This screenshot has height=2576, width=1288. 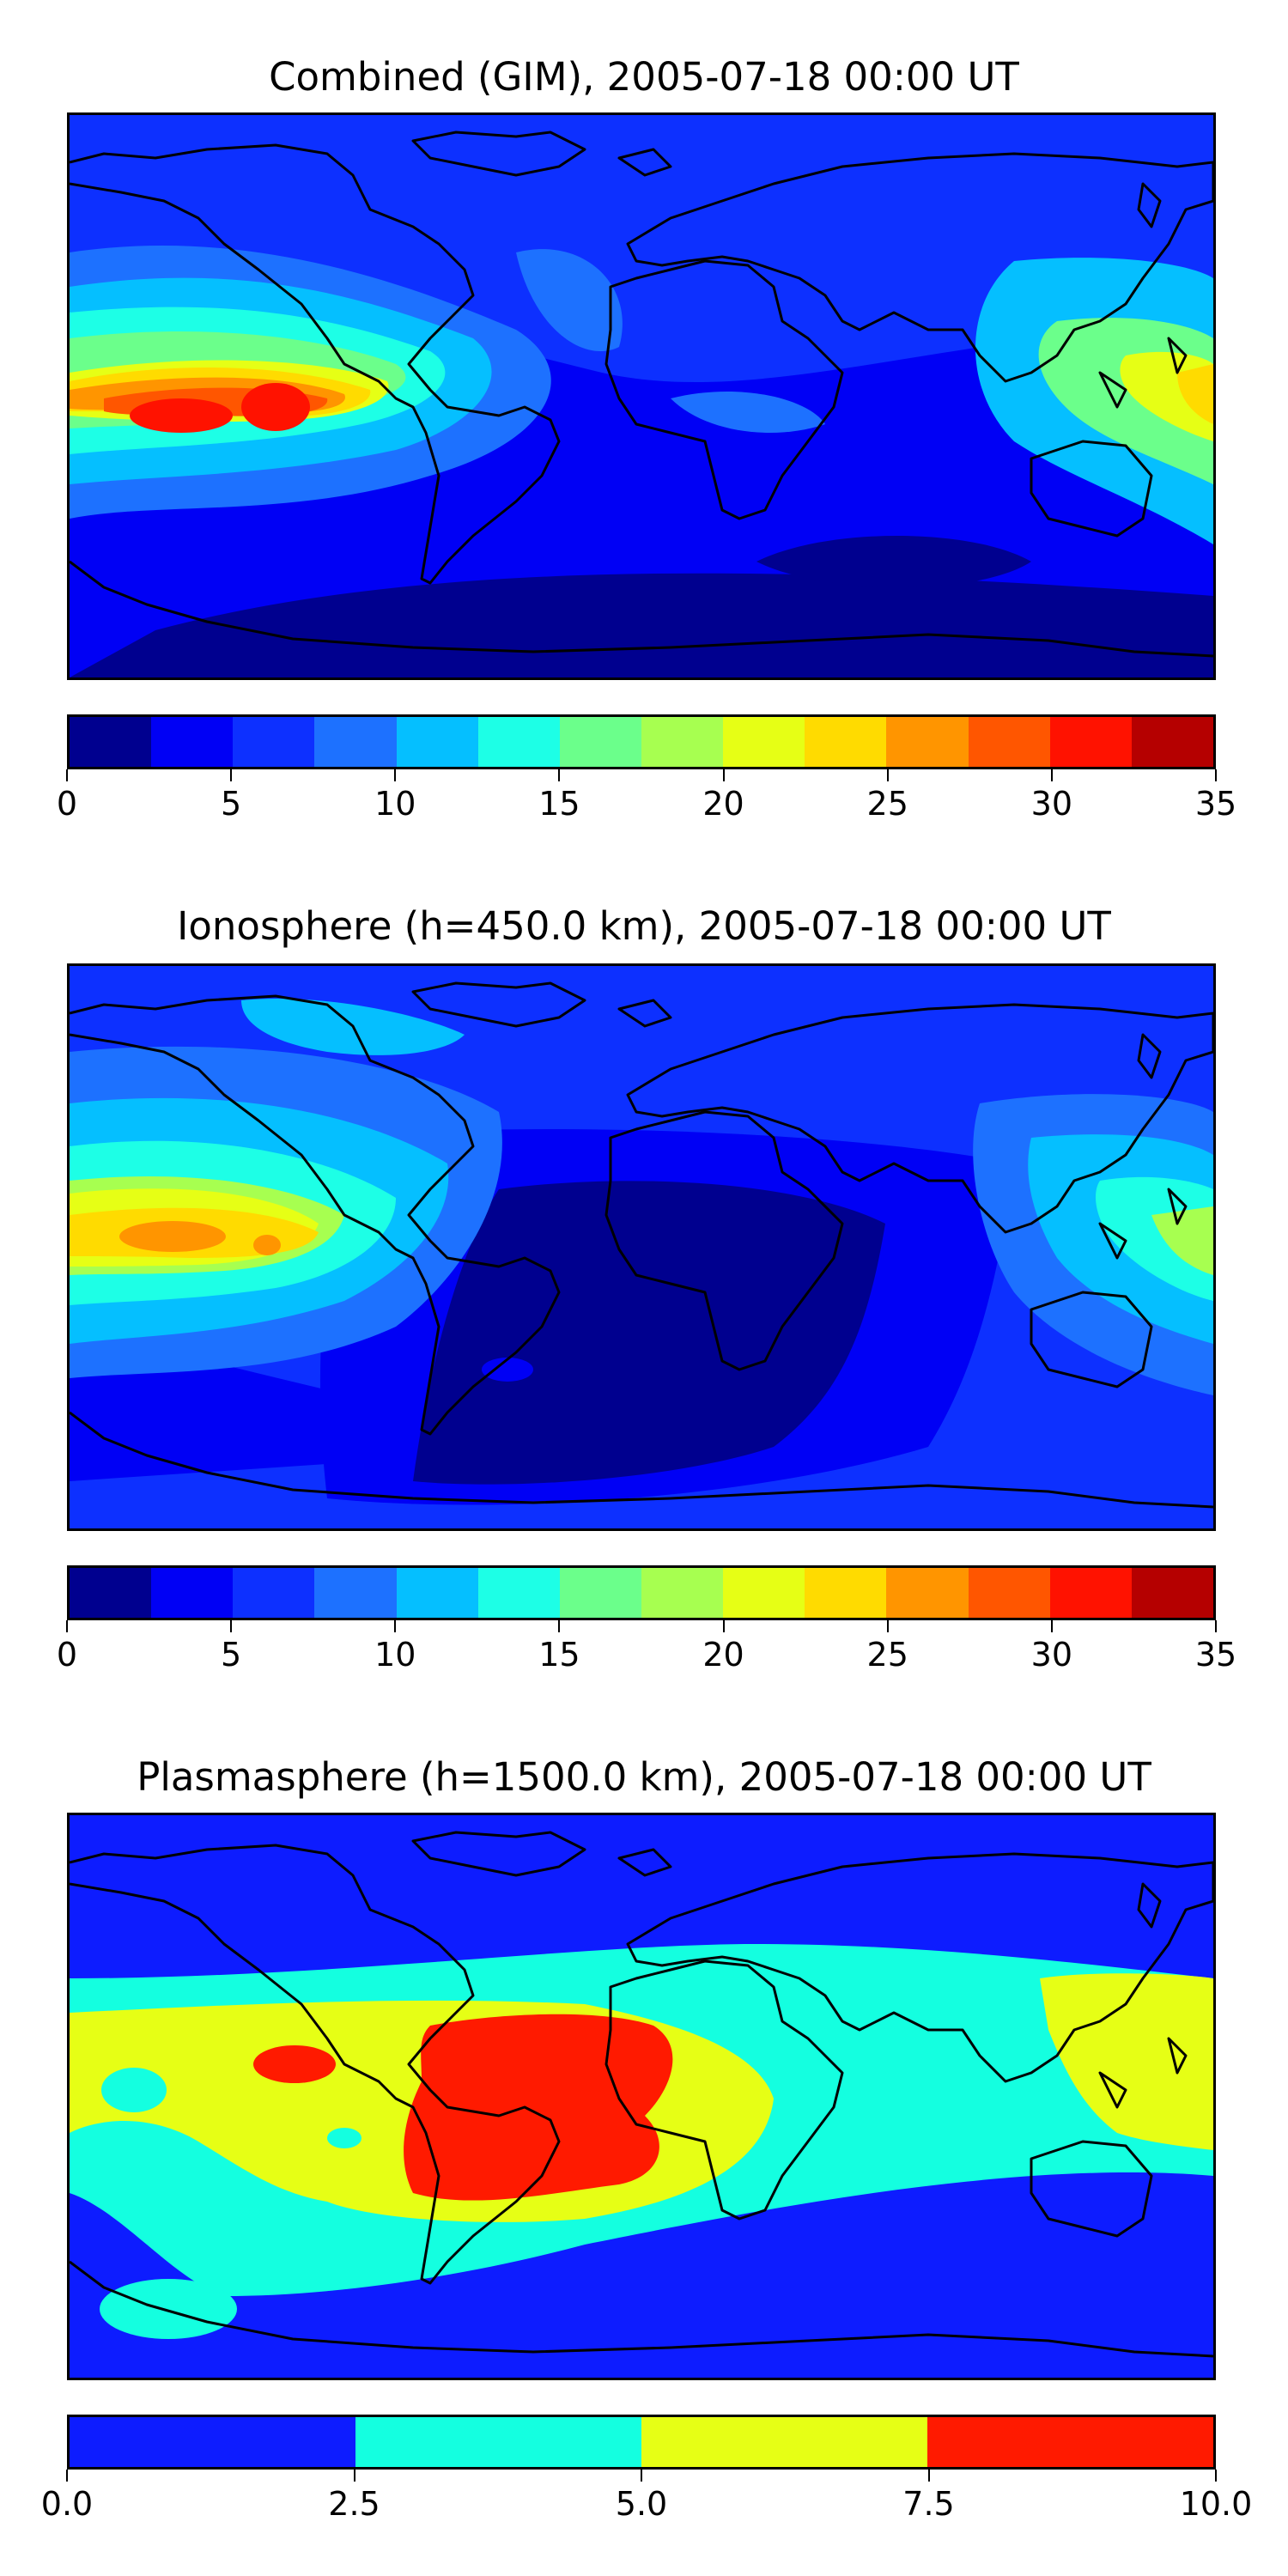 I want to click on colorbar-plasmasphere, so click(x=641, y=2442).